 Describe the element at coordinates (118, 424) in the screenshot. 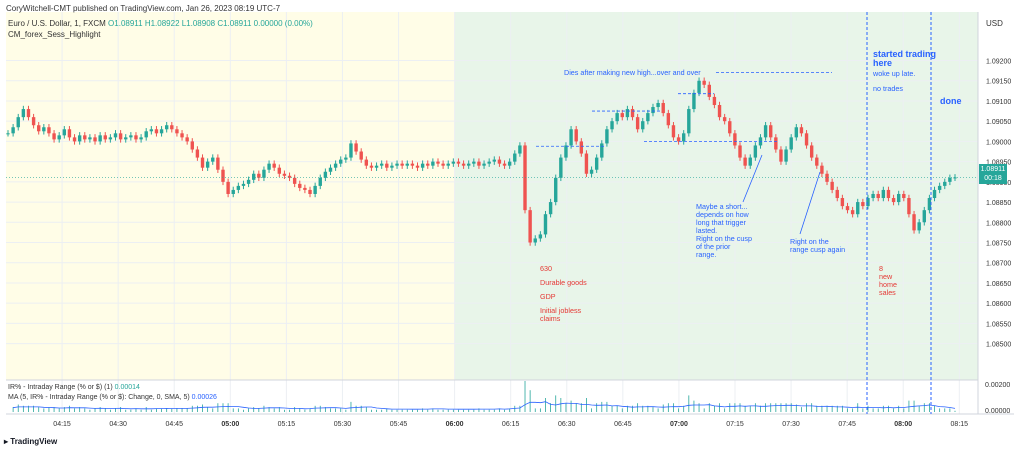

I see `x-tick-label: 04:30` at that location.